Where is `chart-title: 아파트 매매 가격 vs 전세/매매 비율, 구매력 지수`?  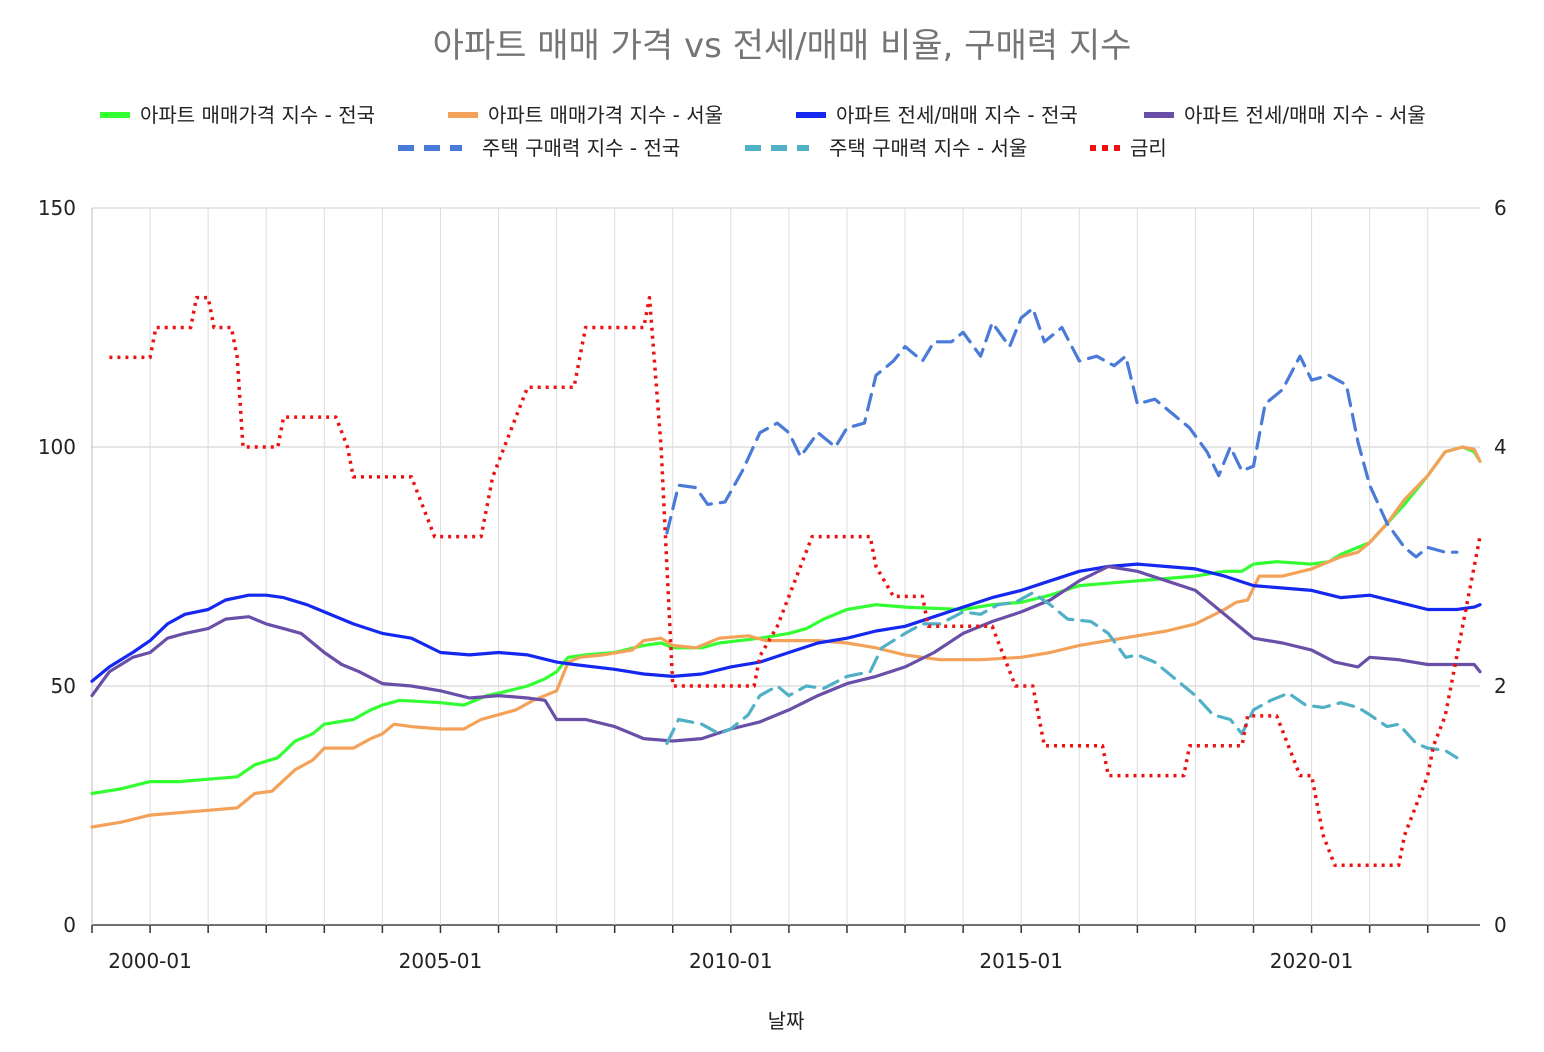
chart-title: 아파트 매매 가격 vs 전세/매매 비율, 구매력 지수 is located at coordinates (782, 46).